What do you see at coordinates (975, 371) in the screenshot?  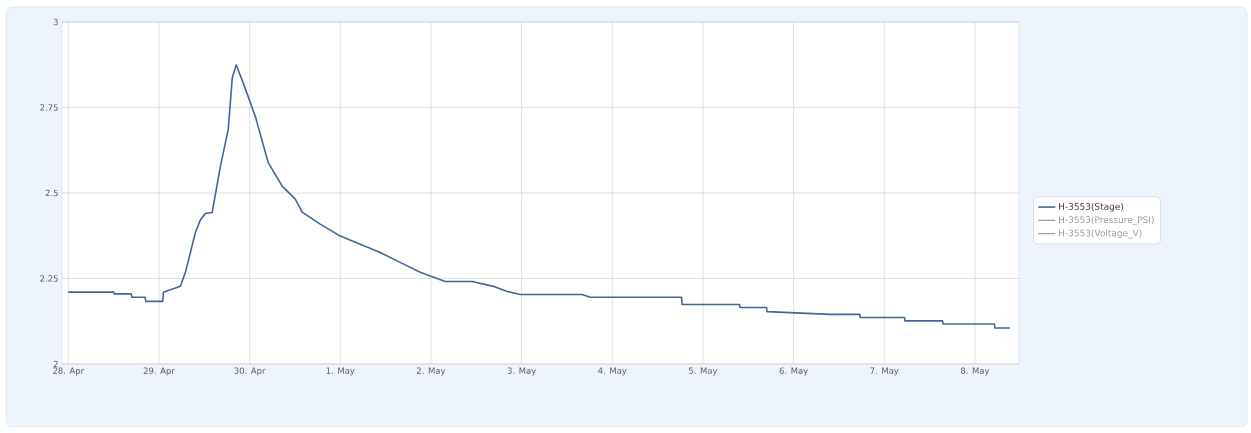 I see `x-tick-label: 8. May` at bounding box center [975, 371].